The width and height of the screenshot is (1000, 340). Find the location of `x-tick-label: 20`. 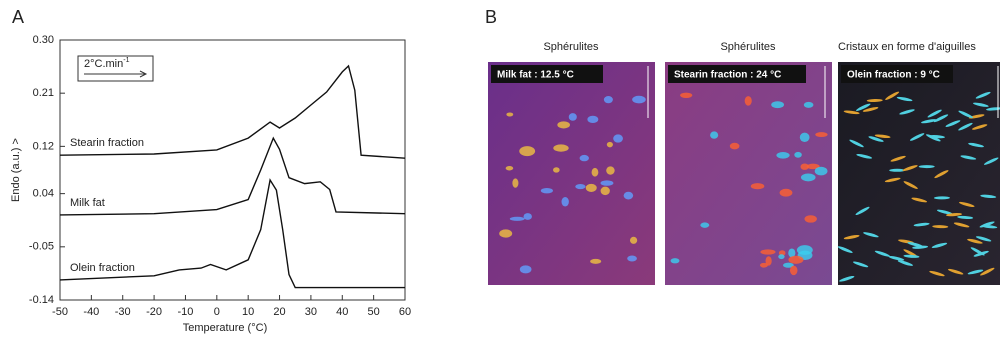

x-tick-label: 20 is located at coordinates (279, 312).